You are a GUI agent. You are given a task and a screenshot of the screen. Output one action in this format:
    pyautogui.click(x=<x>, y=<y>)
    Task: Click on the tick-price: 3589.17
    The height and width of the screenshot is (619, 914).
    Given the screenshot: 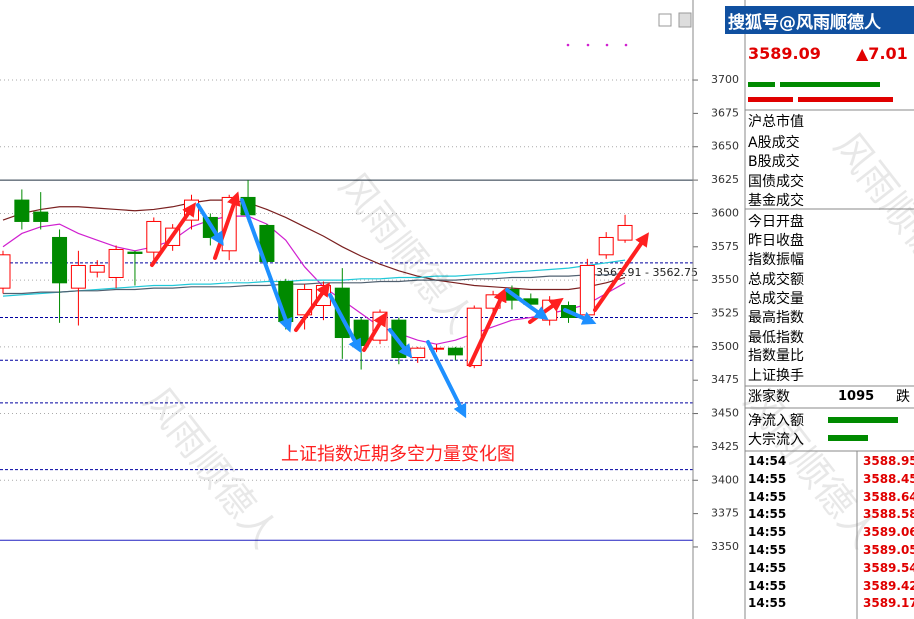 What is the action you would take?
    pyautogui.click(x=888, y=603)
    